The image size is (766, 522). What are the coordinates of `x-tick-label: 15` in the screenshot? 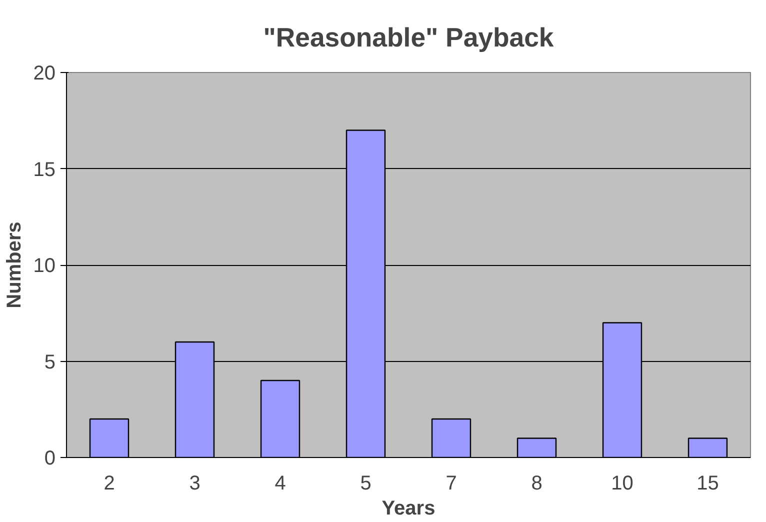 It's located at (707, 483).